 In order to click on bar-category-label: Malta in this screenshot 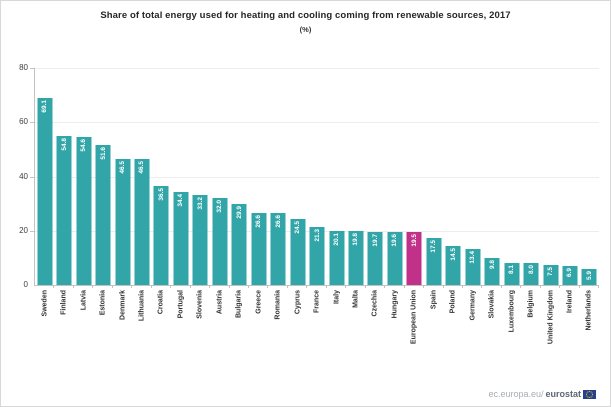, I will do `click(356, 299)`.